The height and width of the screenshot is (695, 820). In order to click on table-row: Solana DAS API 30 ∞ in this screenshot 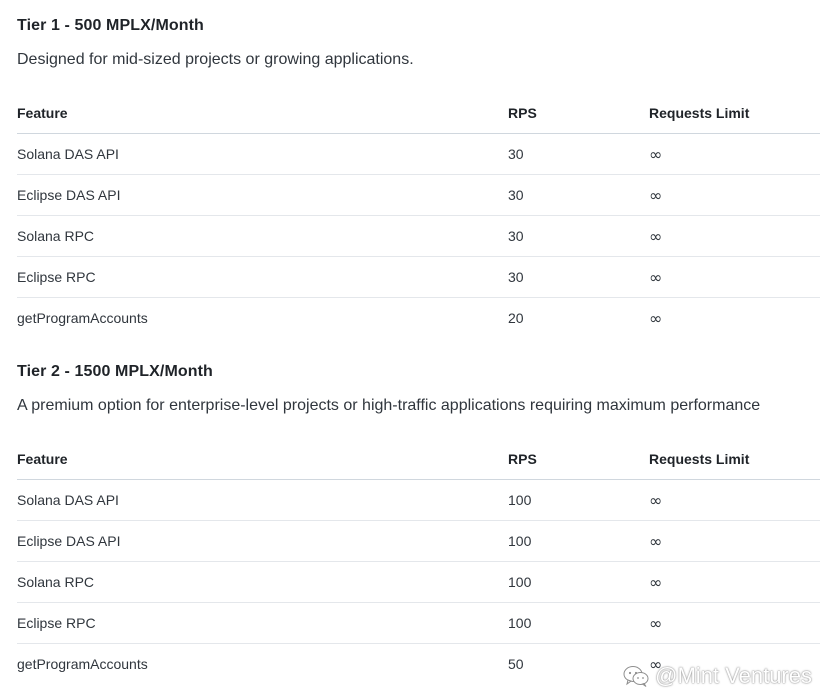, I will do `click(418, 154)`.